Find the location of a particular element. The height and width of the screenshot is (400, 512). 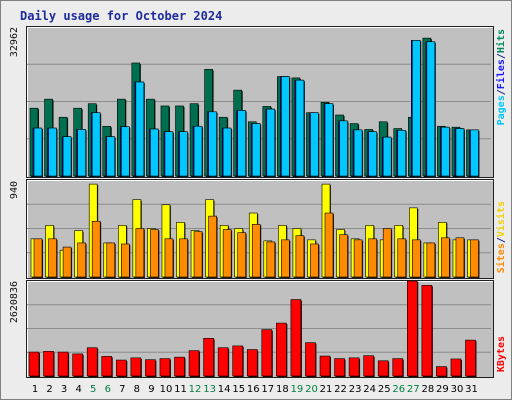

day-label: 21 is located at coordinates (326, 389).